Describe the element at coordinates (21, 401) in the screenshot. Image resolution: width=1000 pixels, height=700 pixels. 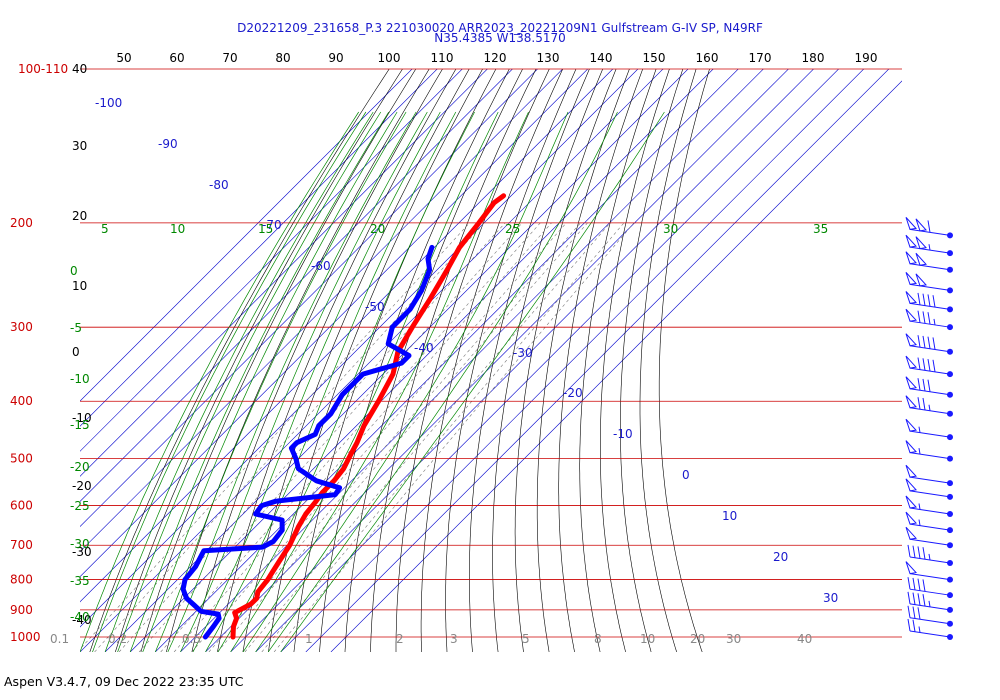
I see `pressure-label: 400` at that location.